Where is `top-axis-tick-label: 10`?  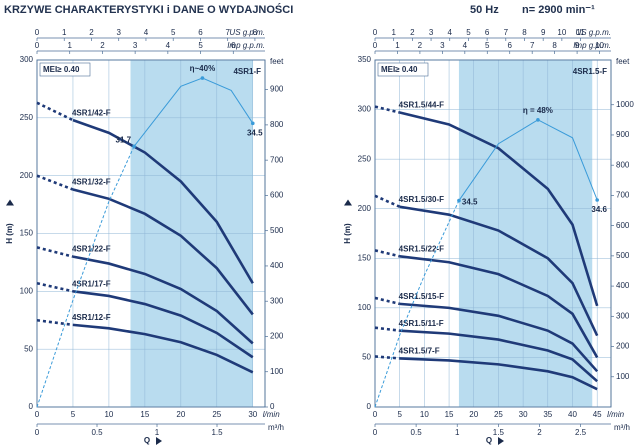 top-axis-tick-label: 10 is located at coordinates (561, 32).